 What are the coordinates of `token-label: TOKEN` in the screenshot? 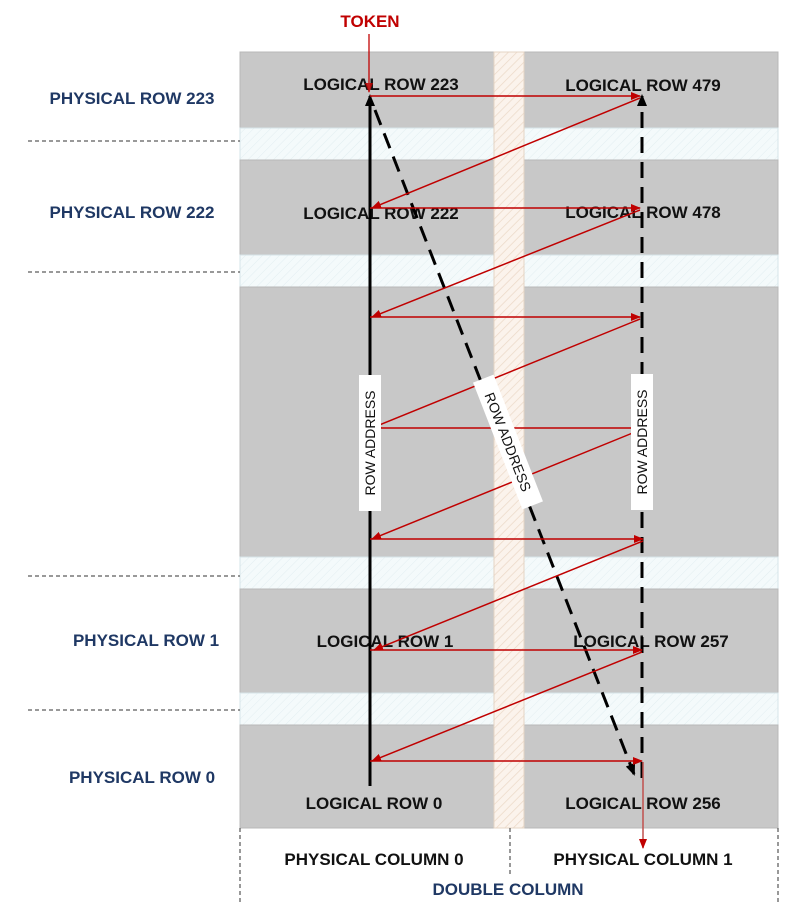 It's located at (369, 21).